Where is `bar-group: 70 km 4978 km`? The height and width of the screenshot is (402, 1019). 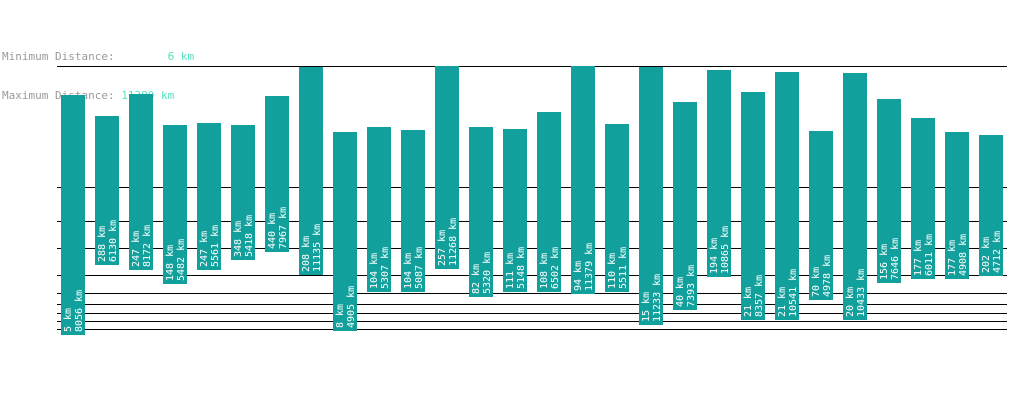
bar-group: 70 km 4978 km is located at coordinates (821, 215).